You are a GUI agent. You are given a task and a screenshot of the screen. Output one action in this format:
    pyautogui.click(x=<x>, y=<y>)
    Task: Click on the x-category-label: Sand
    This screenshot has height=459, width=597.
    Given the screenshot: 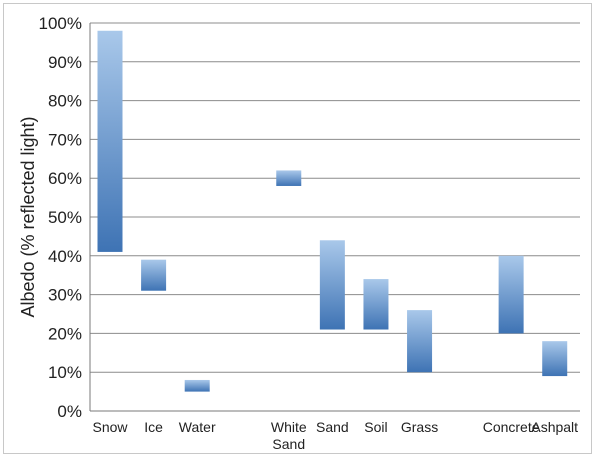 What is the action you would take?
    pyautogui.click(x=332, y=427)
    